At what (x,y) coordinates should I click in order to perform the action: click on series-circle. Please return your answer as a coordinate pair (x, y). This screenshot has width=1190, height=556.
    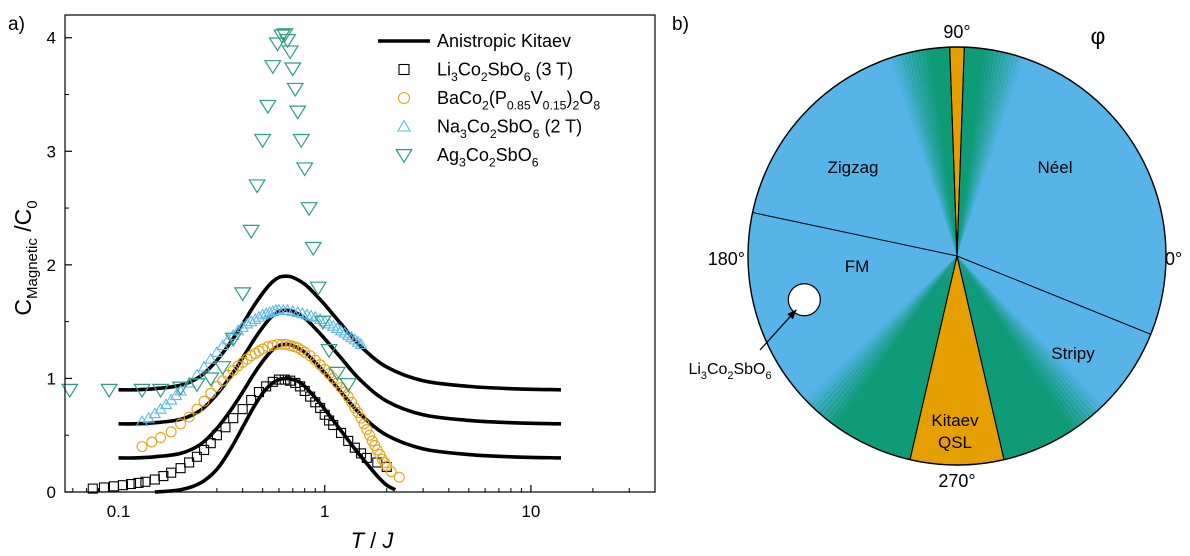
    Looking at the image, I should click on (270, 410).